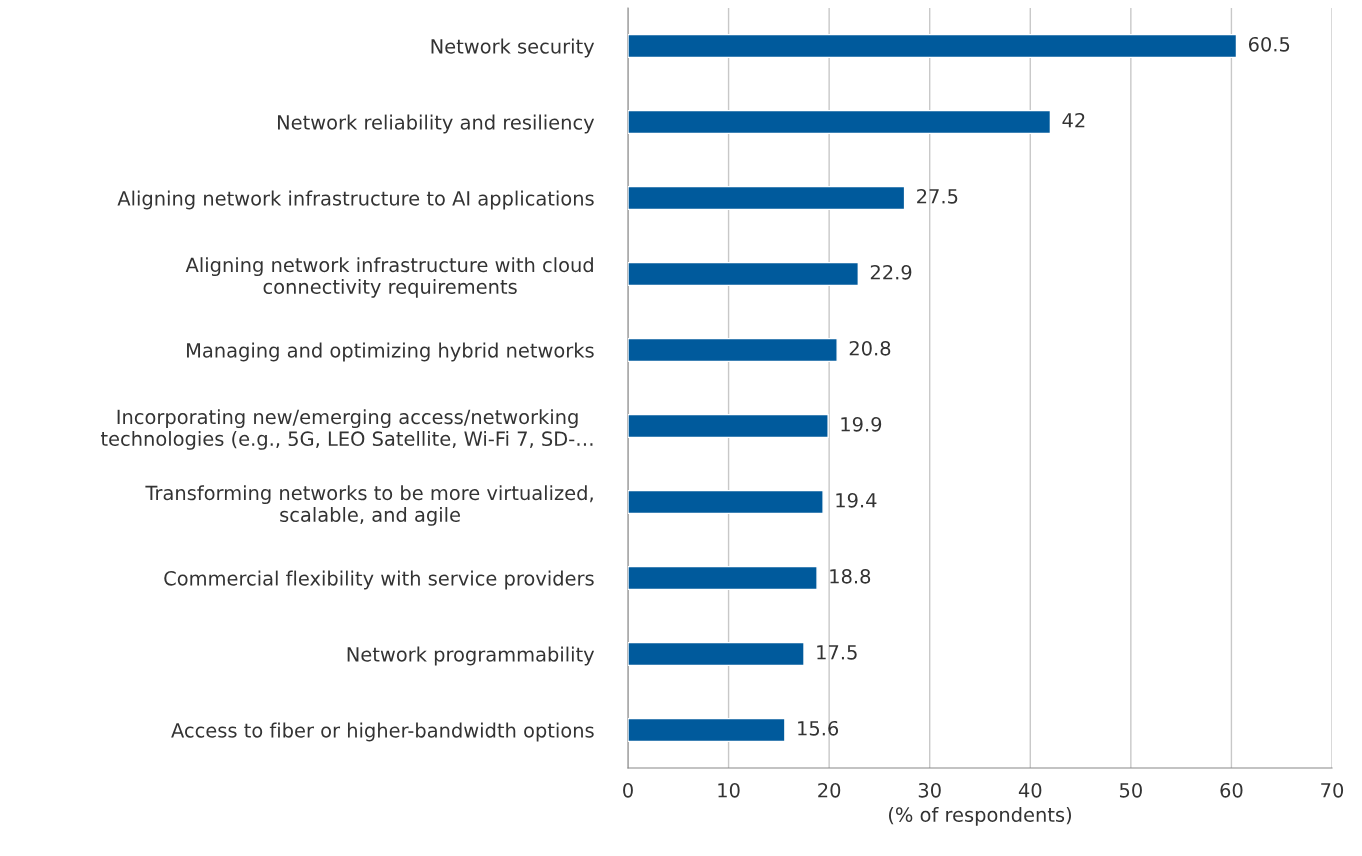  I want to click on x-tick-label: 20, so click(829, 790).